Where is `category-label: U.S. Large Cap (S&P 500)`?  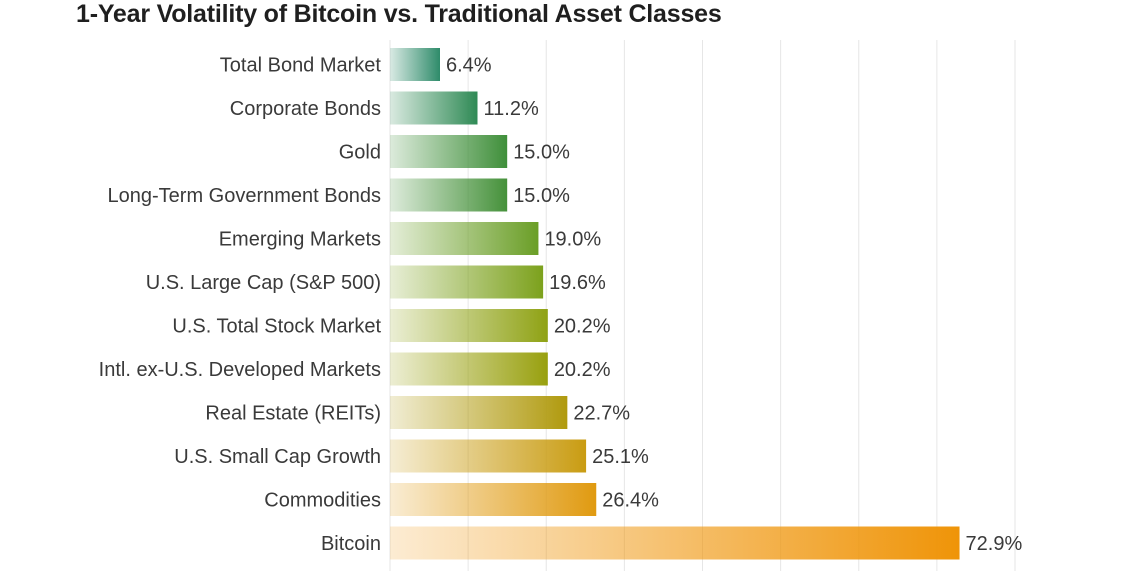 category-label: U.S. Large Cap (S&P 500) is located at coordinates (263, 283).